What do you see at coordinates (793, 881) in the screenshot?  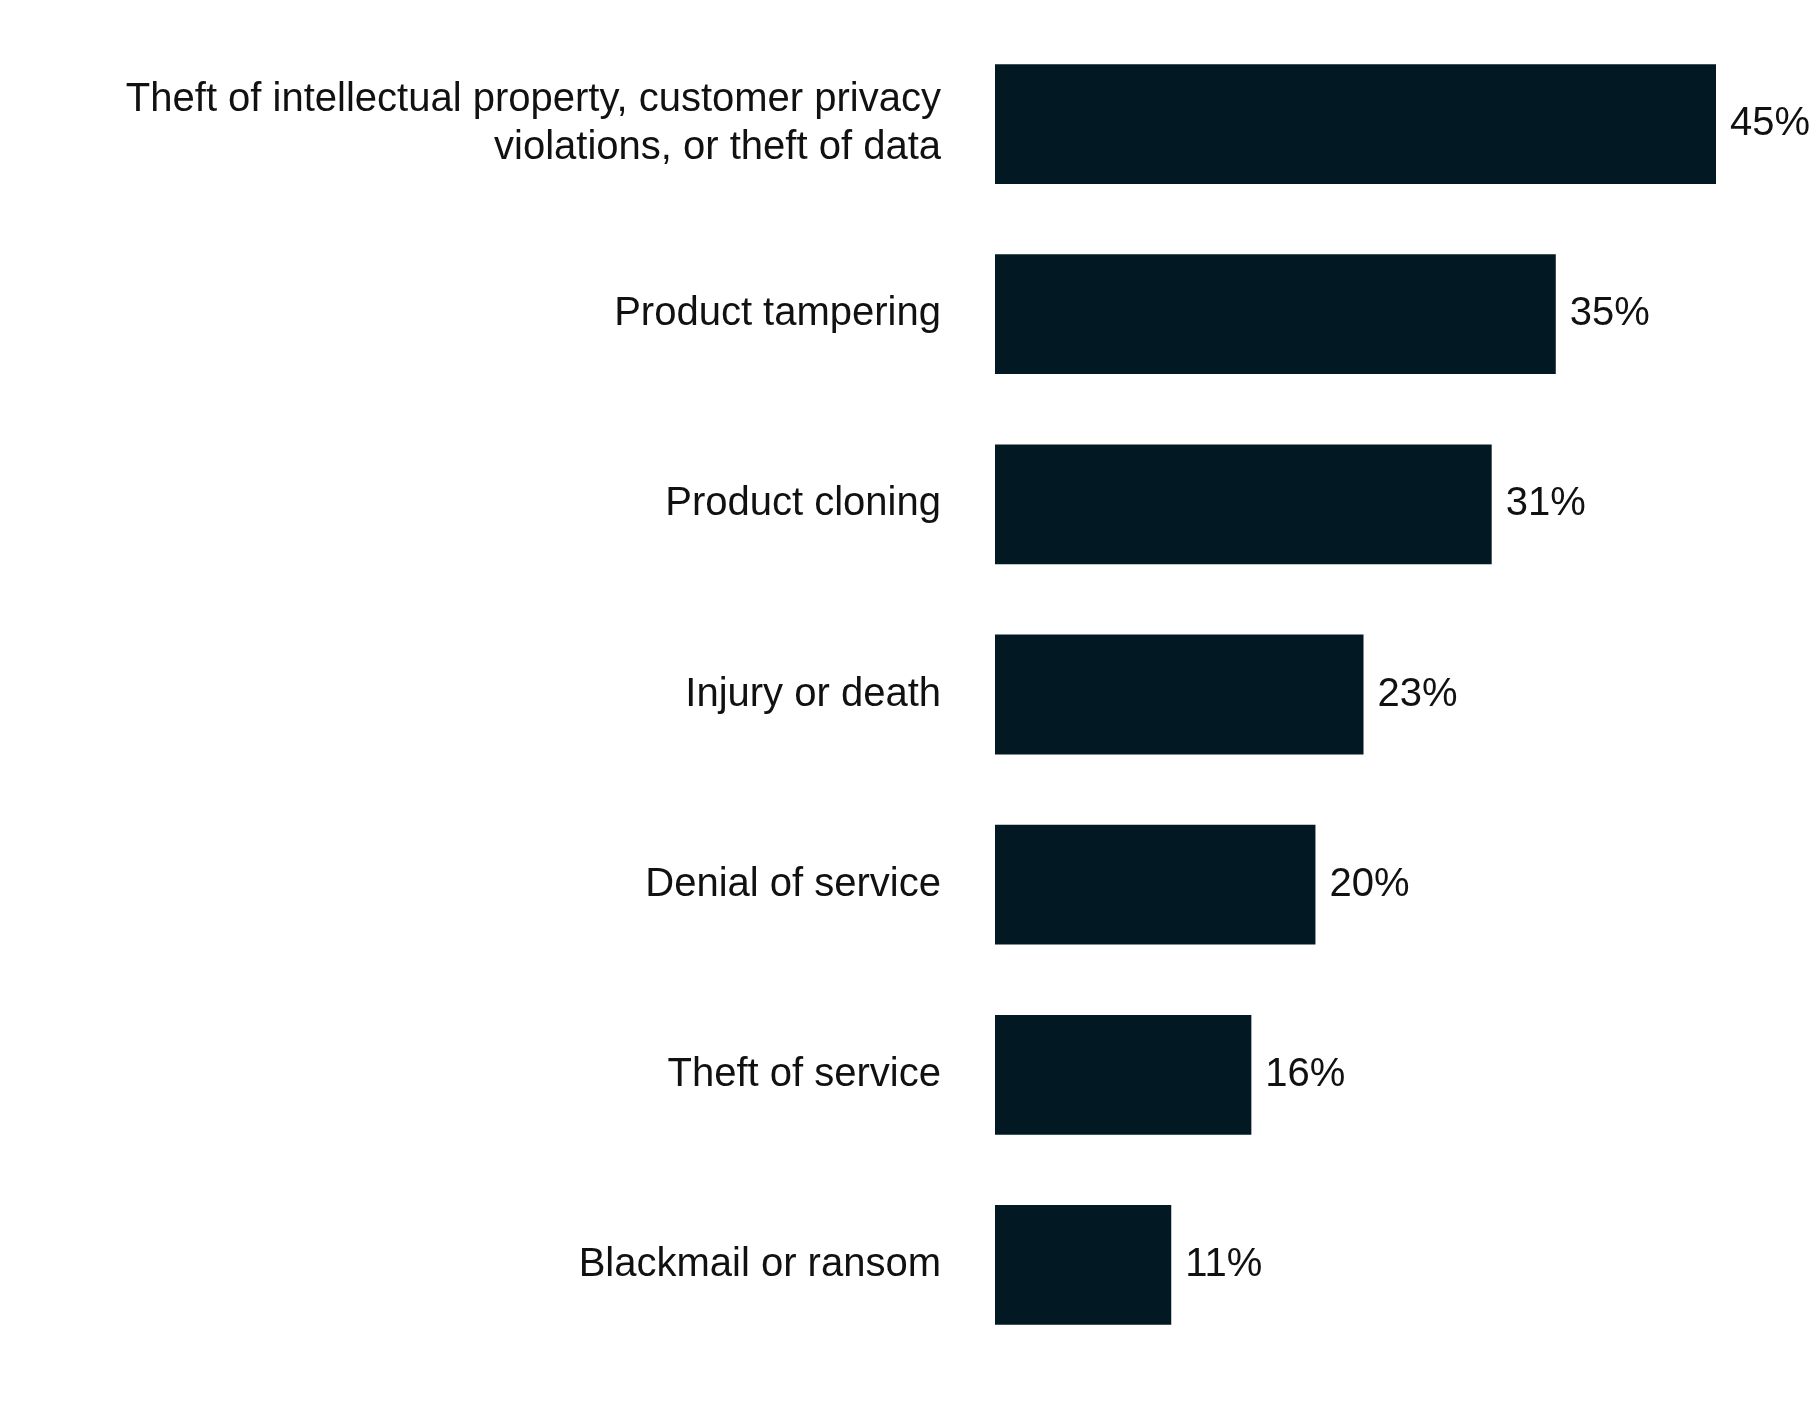 I see `y-tick-label: Denial of service` at bounding box center [793, 881].